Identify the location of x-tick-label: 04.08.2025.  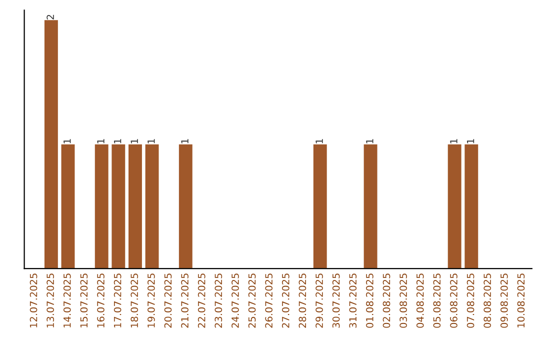
(420, 301).